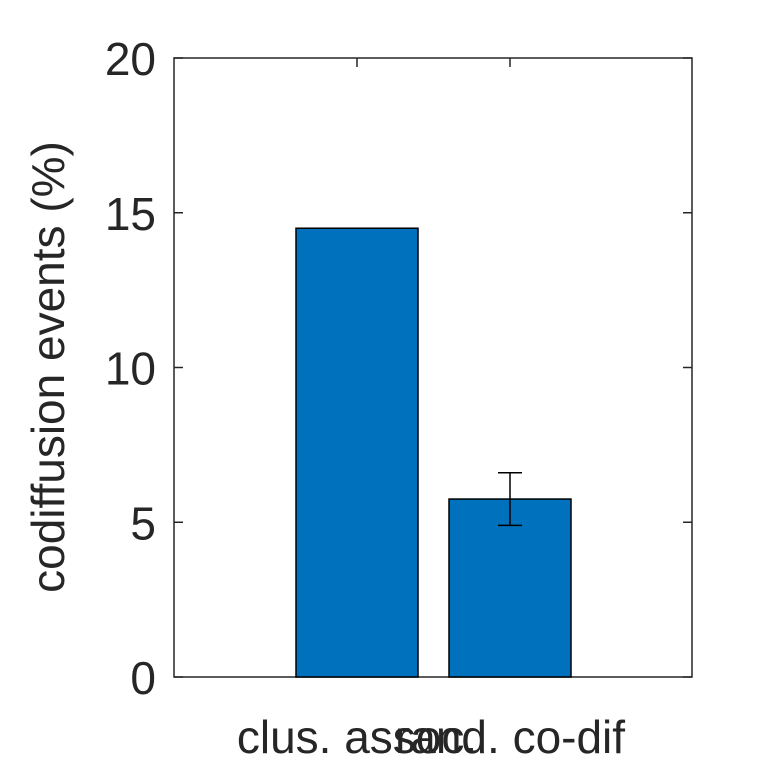 This screenshot has width=767, height=767. What do you see at coordinates (143, 523) in the screenshot?
I see `y-tick-label: 5` at bounding box center [143, 523].